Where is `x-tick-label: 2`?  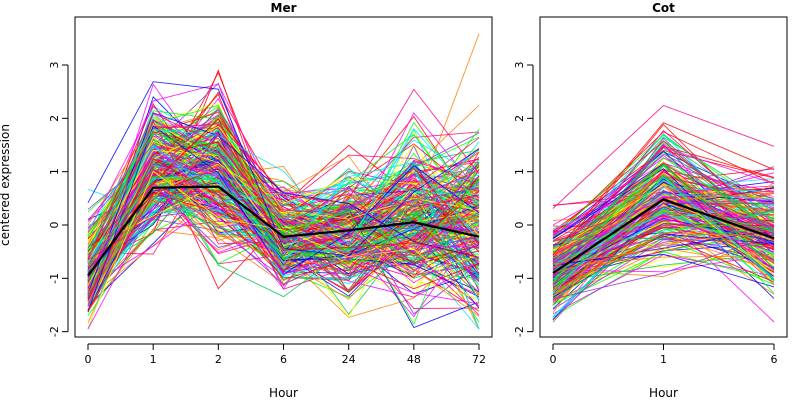 x-tick-label: 2 is located at coordinates (218, 359).